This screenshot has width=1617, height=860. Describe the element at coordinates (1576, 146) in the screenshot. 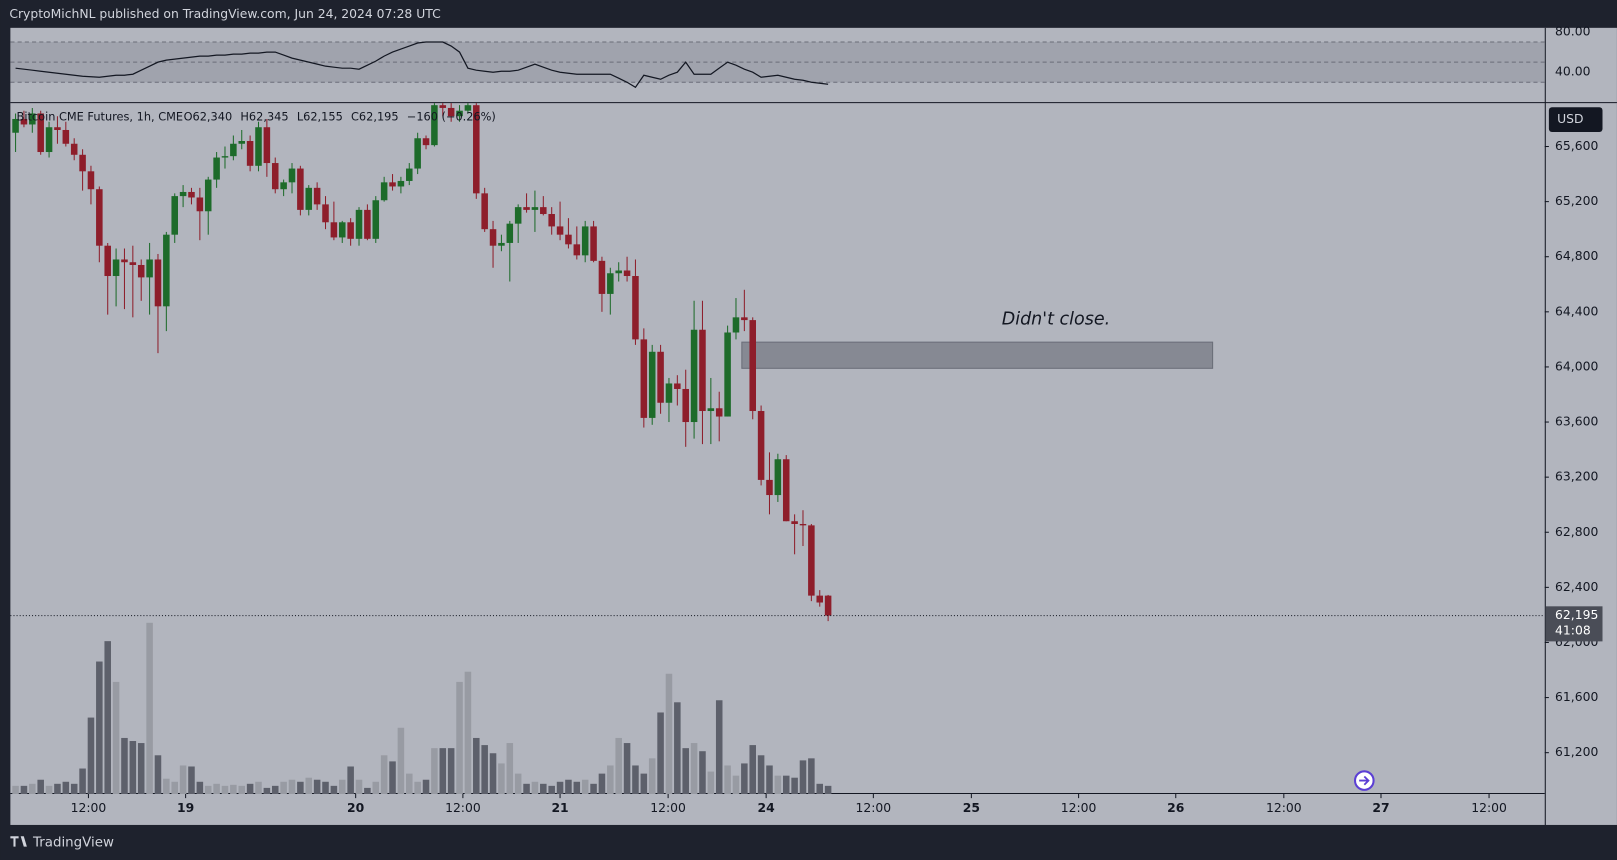

I see `y-tick-label: 65,600` at that location.